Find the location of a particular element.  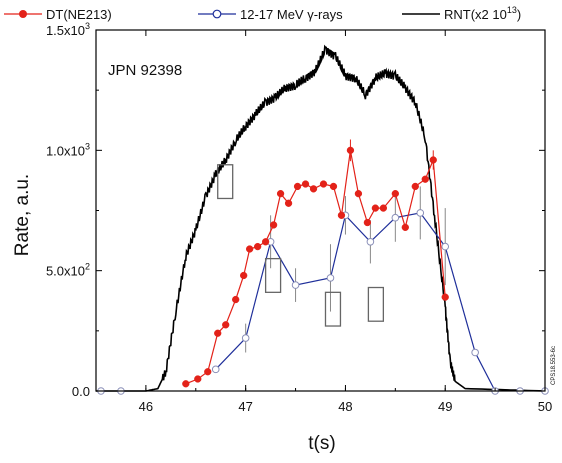

side-figure-label: CPS18.553-6c is located at coordinates (554, 365).